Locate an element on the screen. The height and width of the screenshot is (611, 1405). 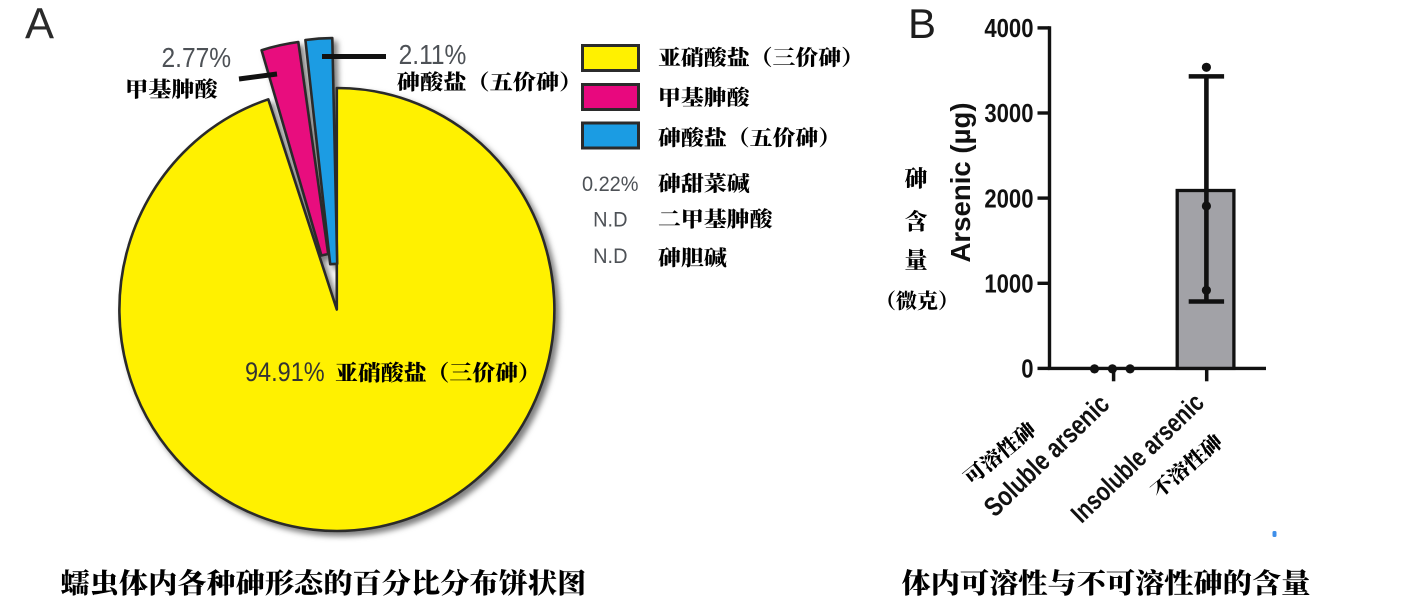
svg-text: 3000 is located at coordinates (1008, 114).